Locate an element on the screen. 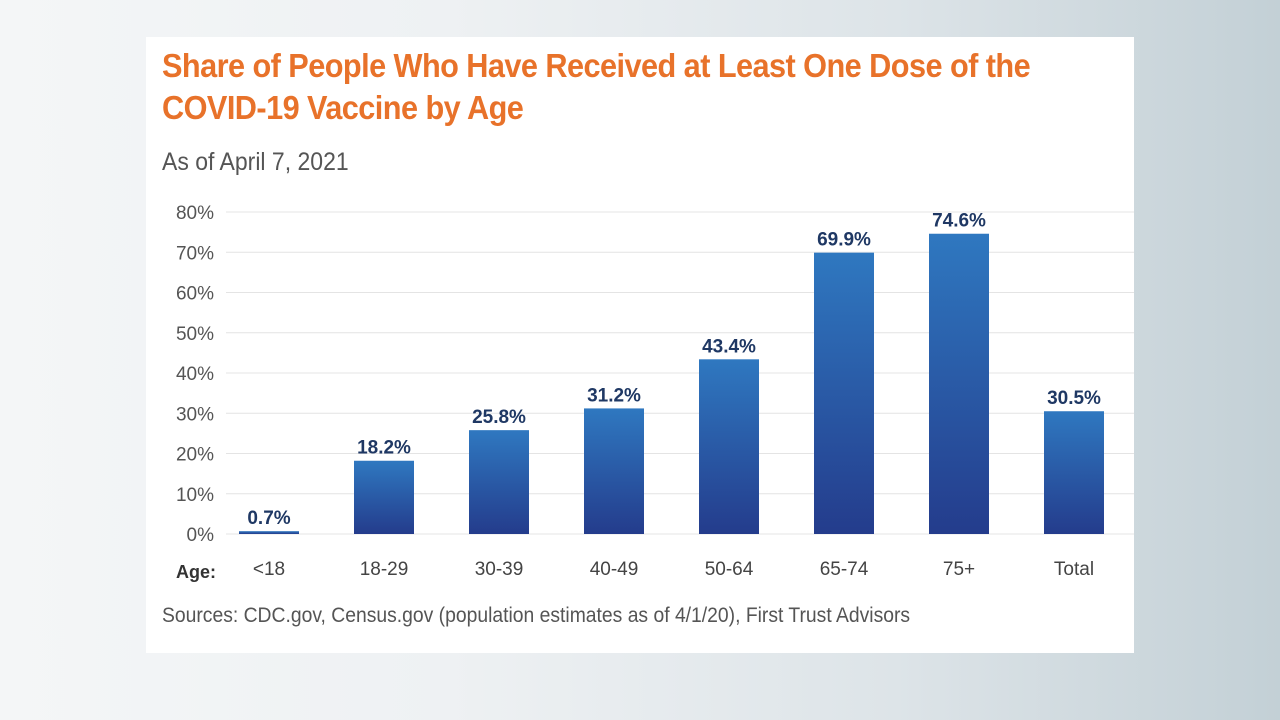 This screenshot has height=720, width=1280. data-label: 31.2% is located at coordinates (614, 395).